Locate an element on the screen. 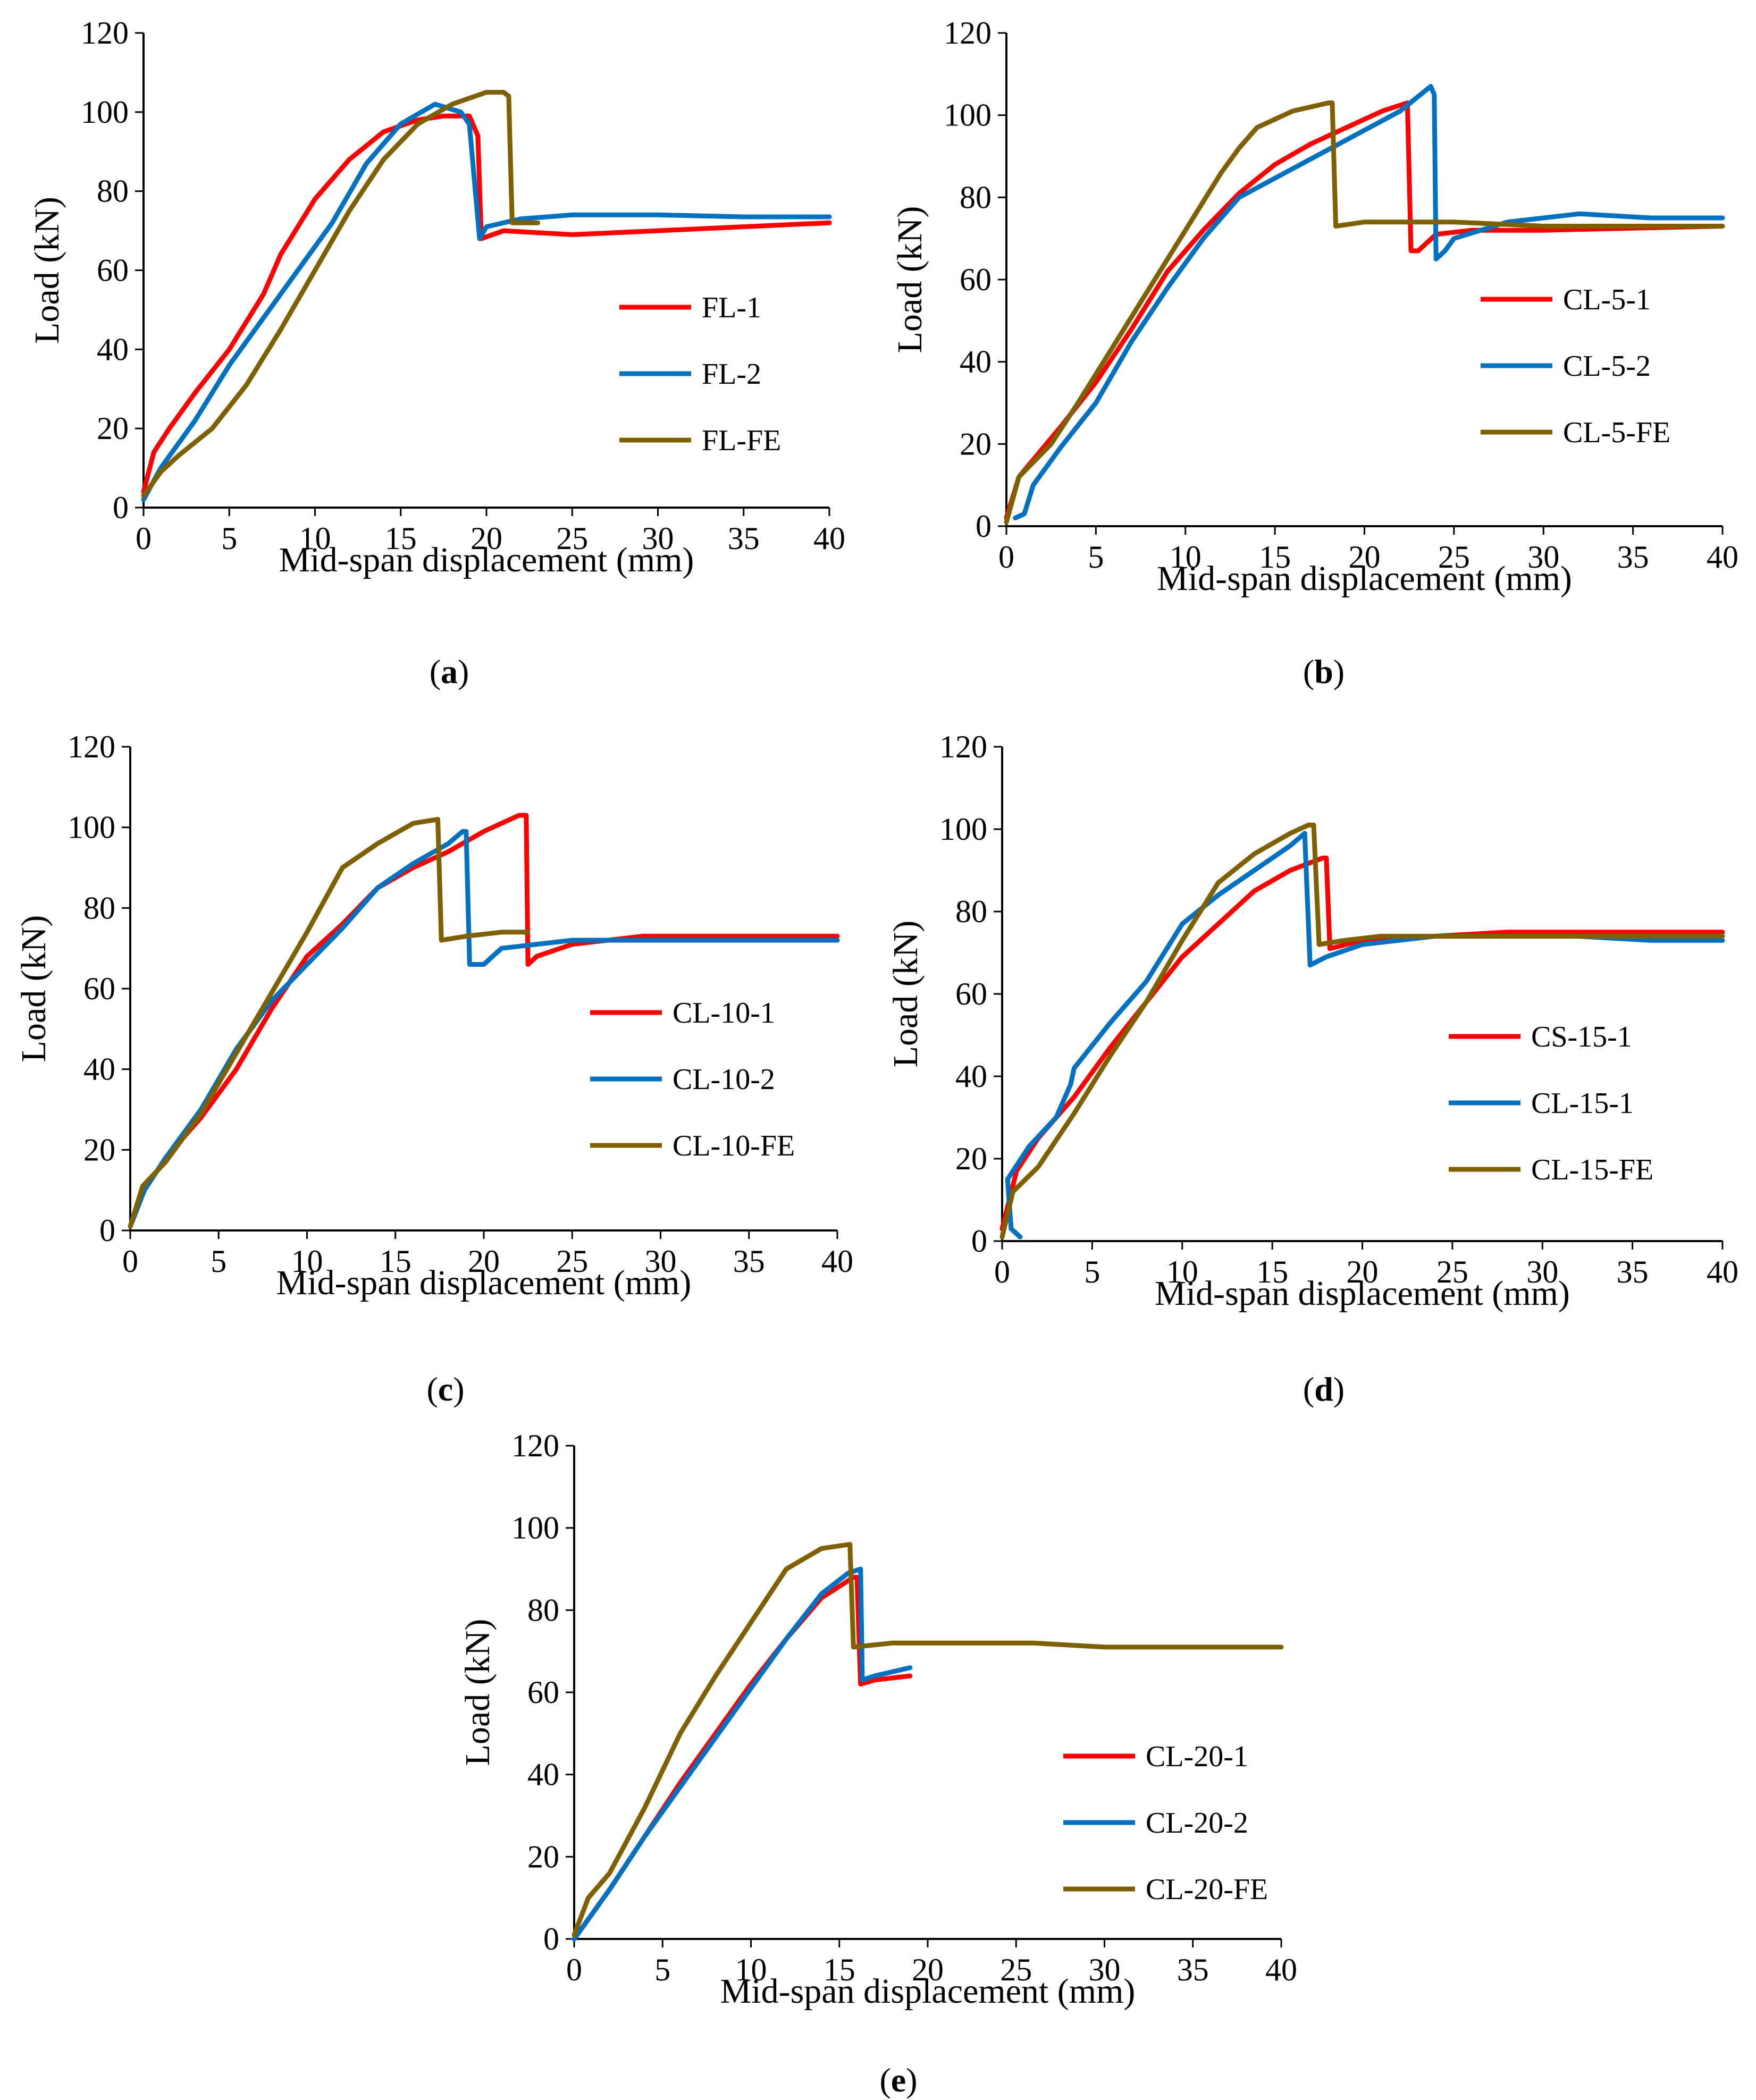 This screenshot has width=1756, height=2100. legend-label: FL-2 is located at coordinates (731, 374).